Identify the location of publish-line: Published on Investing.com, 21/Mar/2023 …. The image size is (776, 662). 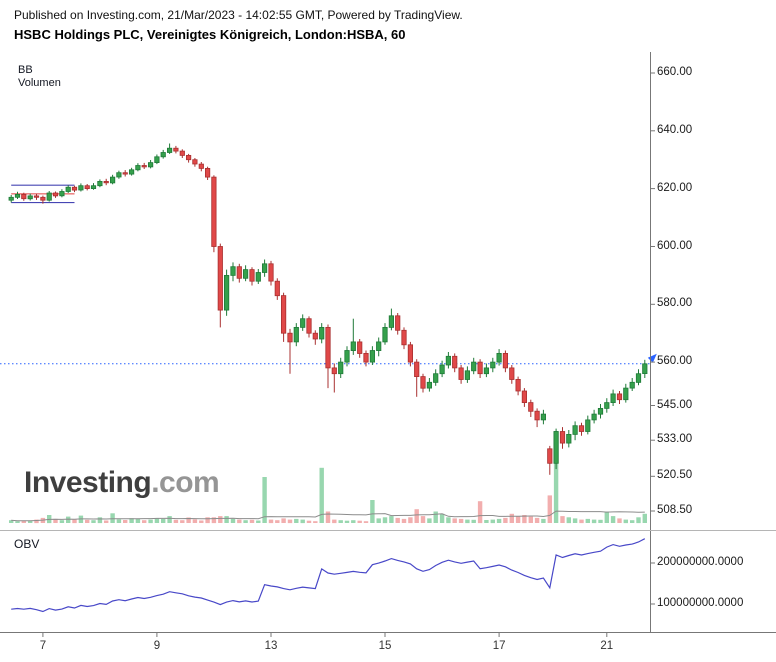
(238, 15).